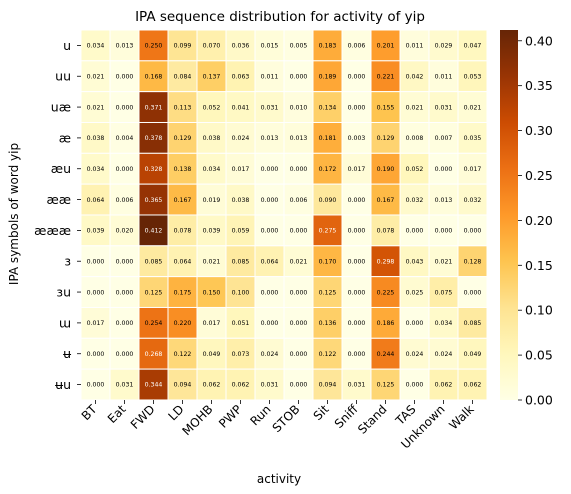  Describe the element at coordinates (539, 130) in the screenshot. I see `colorbar-tick-label: 0.30` at that location.